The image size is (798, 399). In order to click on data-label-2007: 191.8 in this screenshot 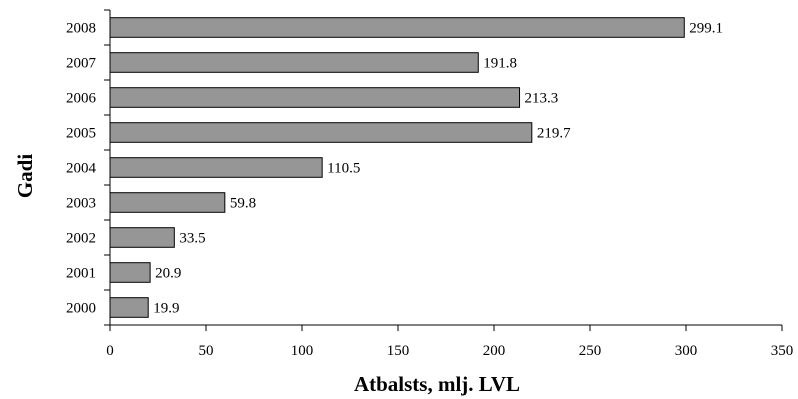, I will do `click(500, 64)`.